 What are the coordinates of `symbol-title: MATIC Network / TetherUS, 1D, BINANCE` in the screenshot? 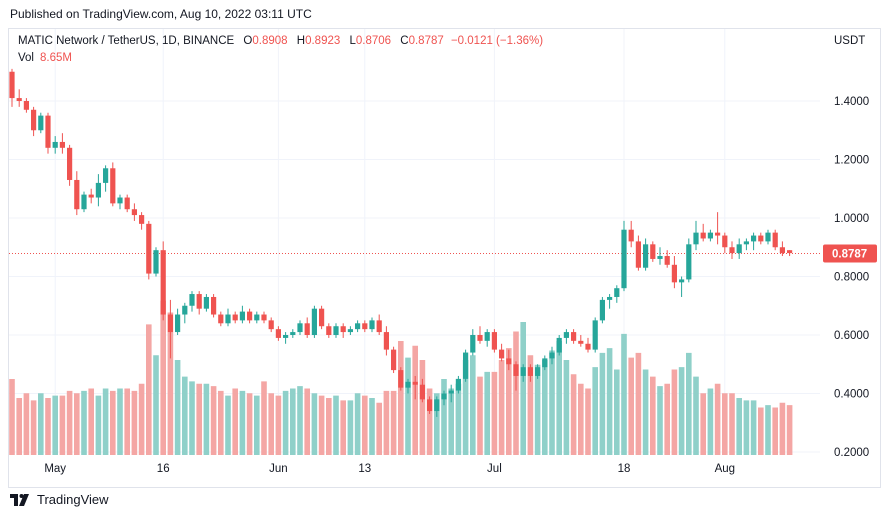 It's located at (126, 41).